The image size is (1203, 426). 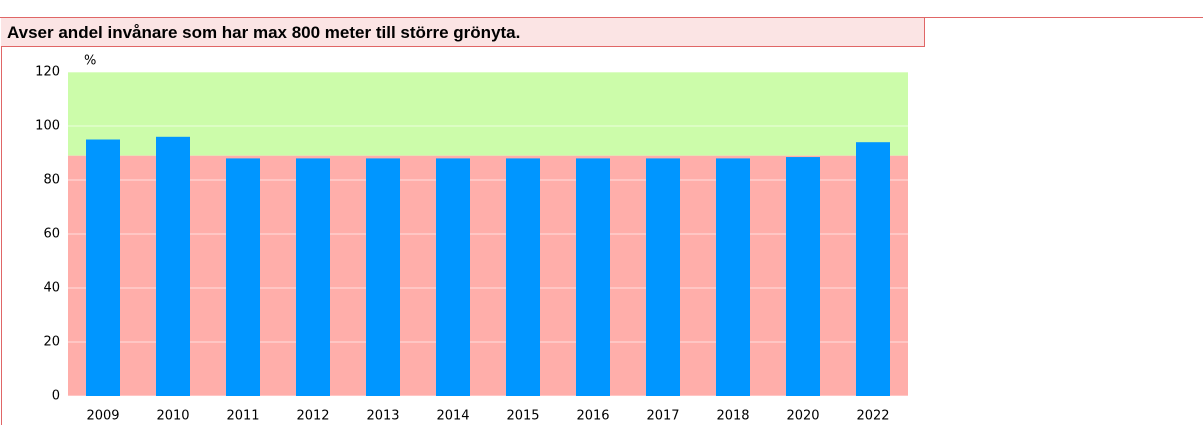 I want to click on y-tick-label: 20, so click(x=51, y=342).